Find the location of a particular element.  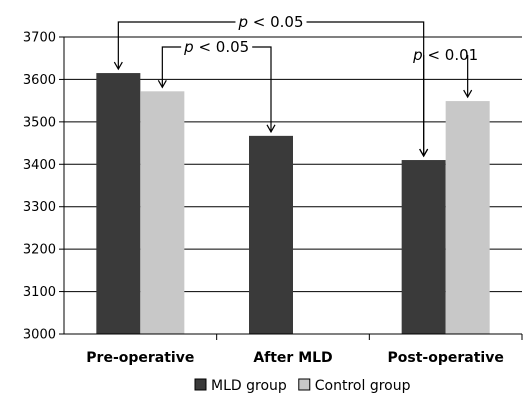

category-labels: Pre-operative After MLD Post-operative is located at coordinates (295, 358).